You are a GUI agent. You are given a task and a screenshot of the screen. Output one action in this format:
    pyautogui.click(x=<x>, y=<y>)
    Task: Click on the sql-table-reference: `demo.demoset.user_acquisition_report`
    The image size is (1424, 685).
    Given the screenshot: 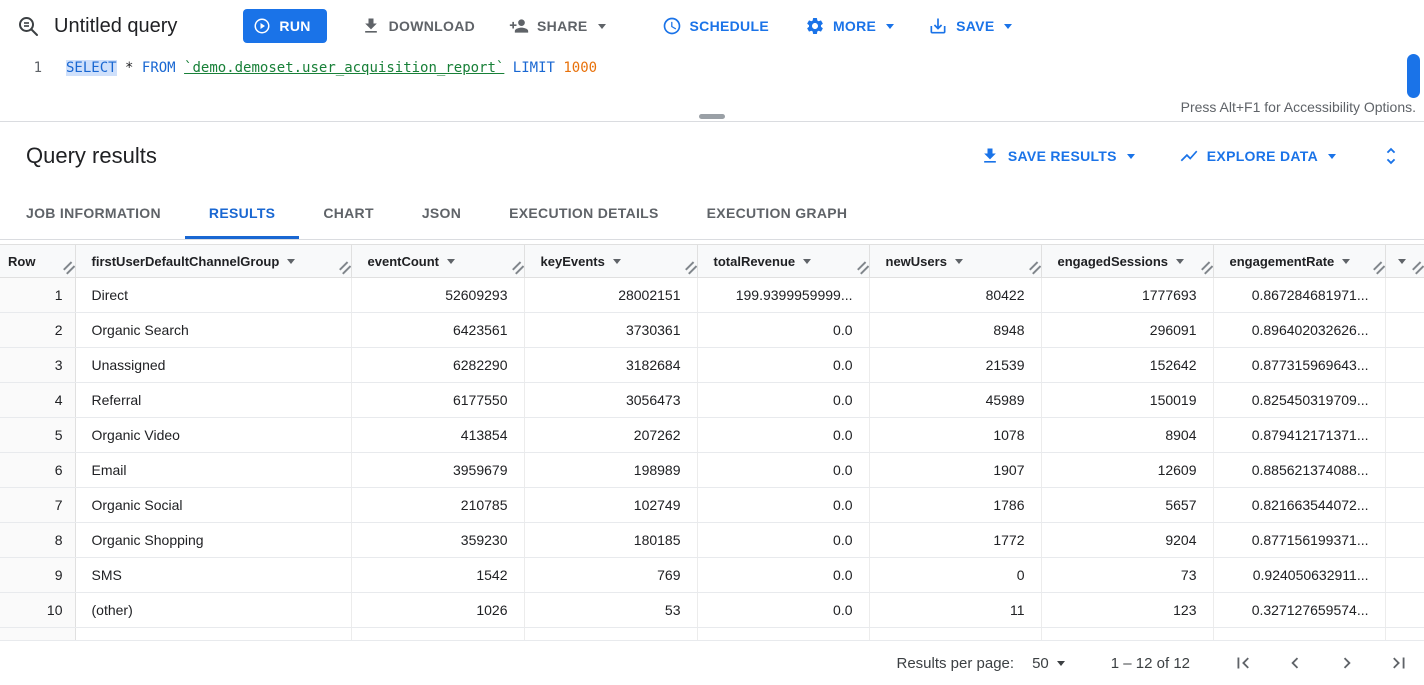 What is the action you would take?
    pyautogui.click(x=344, y=68)
    